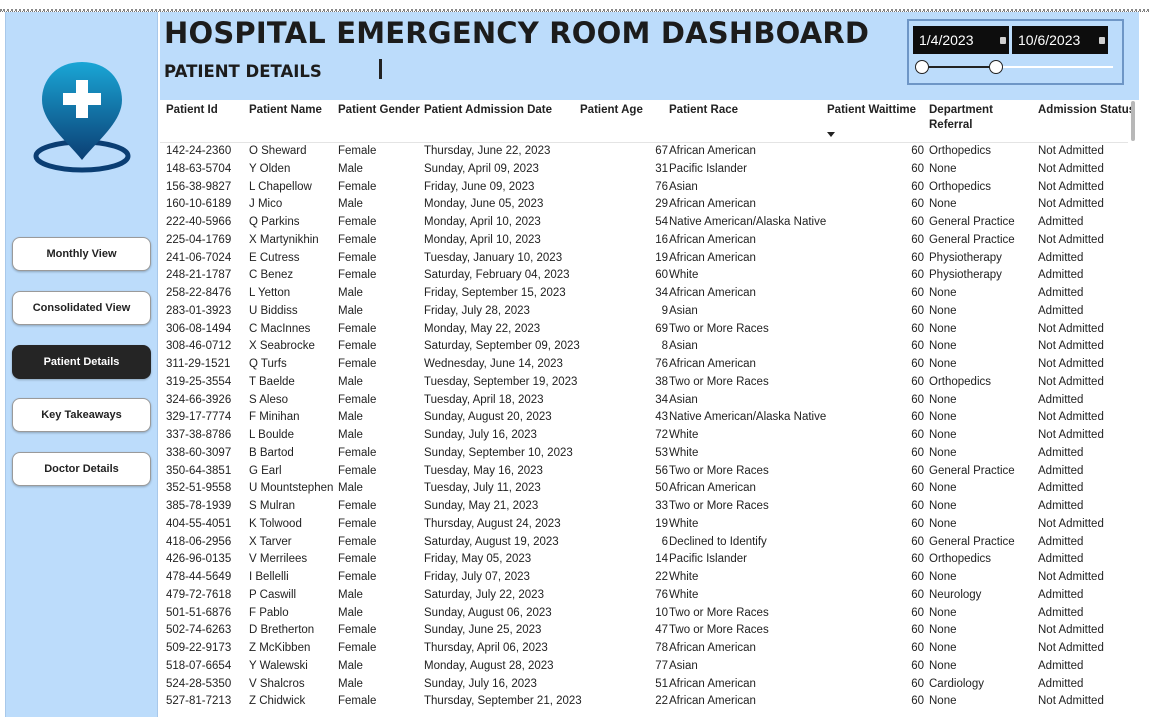 The height and width of the screenshot is (717, 1149). I want to click on consolidated-view-button: Consolidated View, so click(81, 308).